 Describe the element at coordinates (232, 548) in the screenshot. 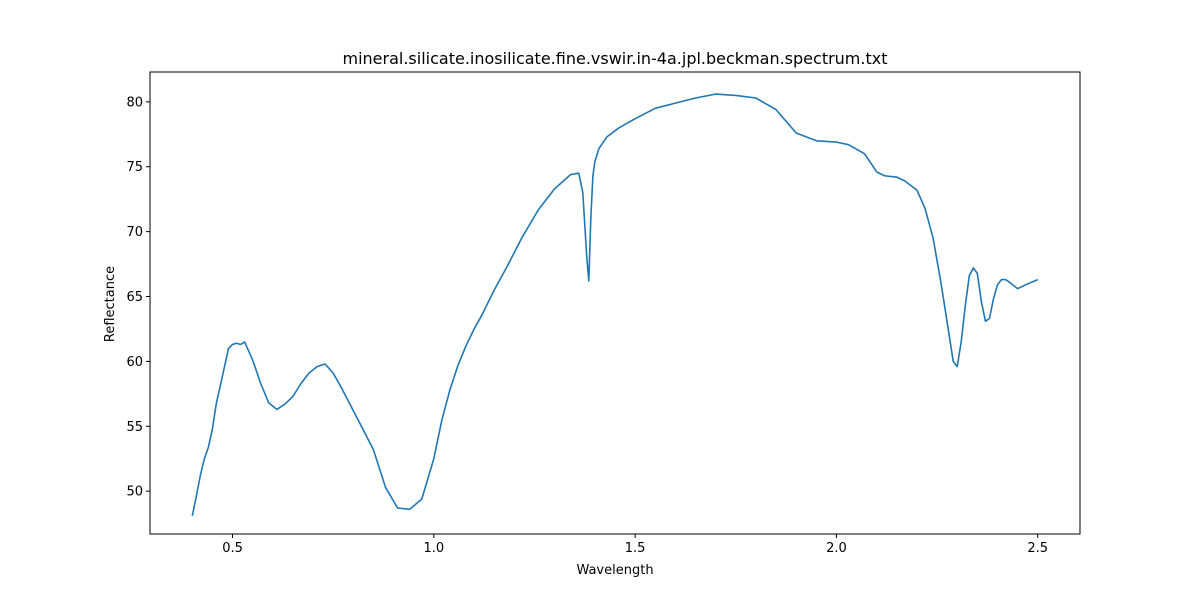

I see `x-tick-label: 0.5` at that location.